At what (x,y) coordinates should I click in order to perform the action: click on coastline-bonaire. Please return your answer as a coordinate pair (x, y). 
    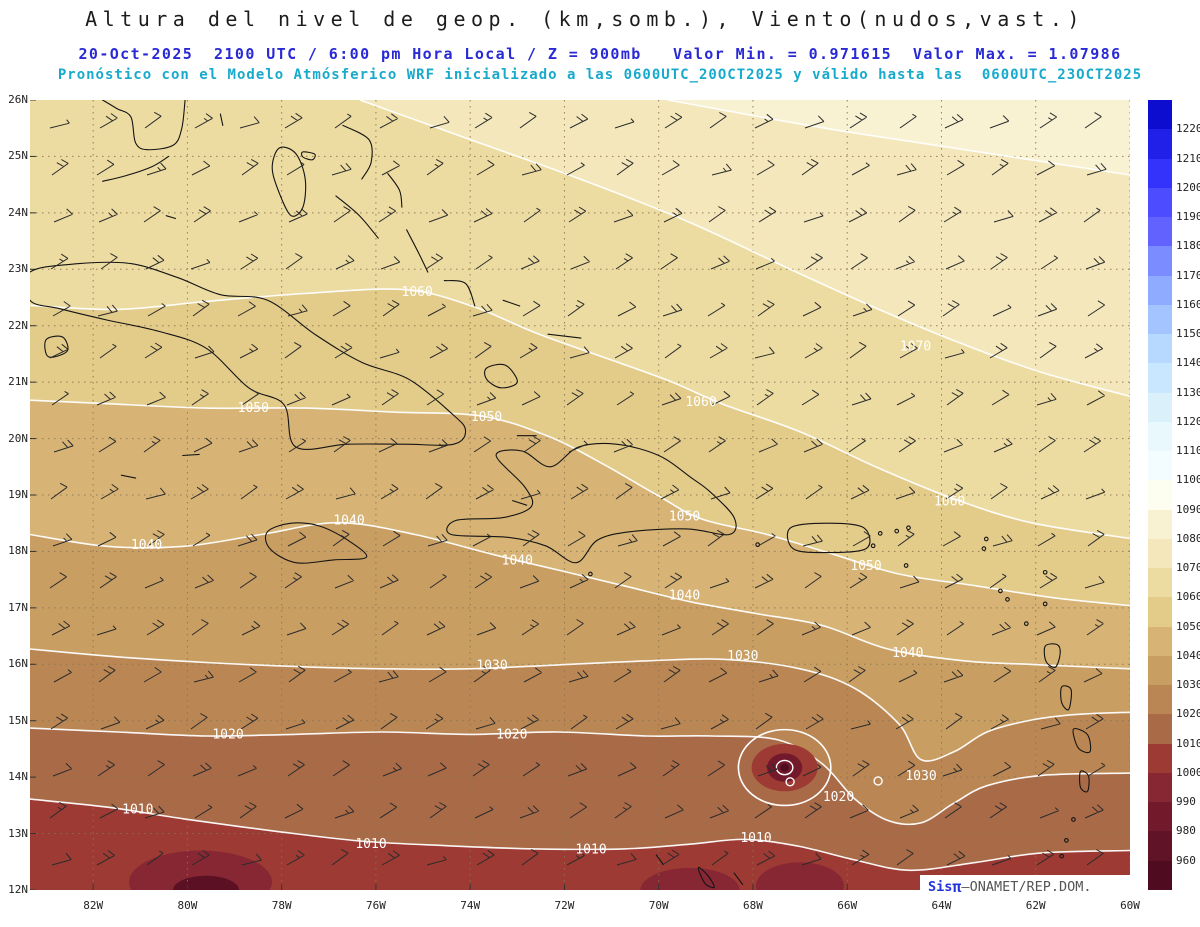
    Looking at the image, I should click on (738, 878).